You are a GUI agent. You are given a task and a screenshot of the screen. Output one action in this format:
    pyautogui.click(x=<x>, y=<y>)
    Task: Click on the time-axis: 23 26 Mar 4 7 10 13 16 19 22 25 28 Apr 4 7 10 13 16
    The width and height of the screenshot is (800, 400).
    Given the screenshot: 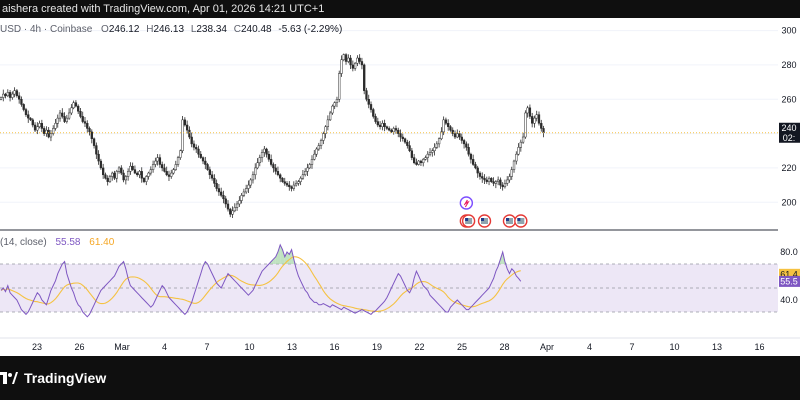 What is the action you would take?
    pyautogui.click(x=398, y=347)
    